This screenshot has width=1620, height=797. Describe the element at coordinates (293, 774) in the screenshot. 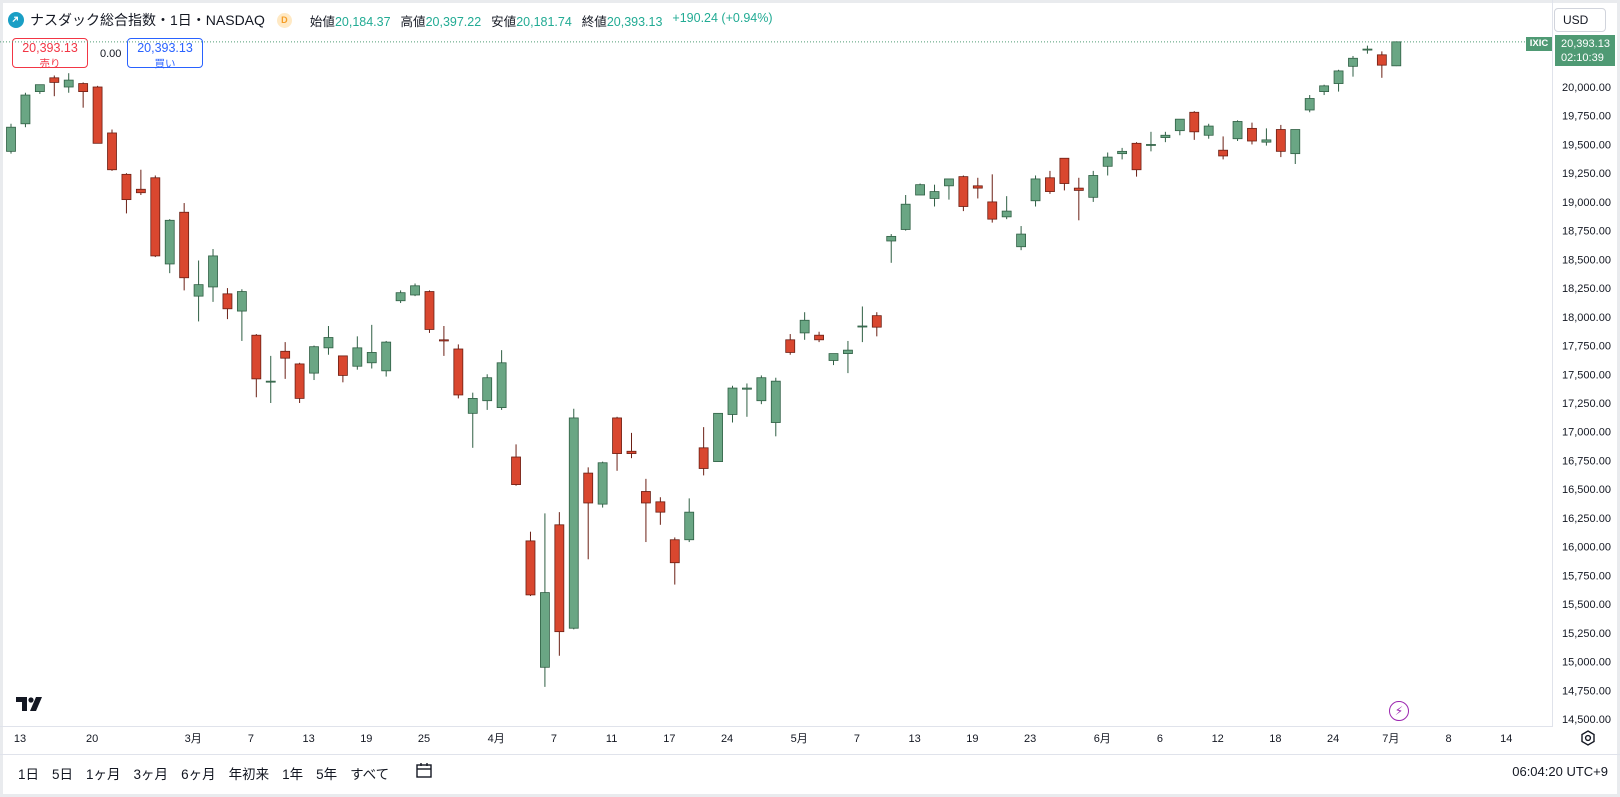

I see `range-1y: 1年` at that location.